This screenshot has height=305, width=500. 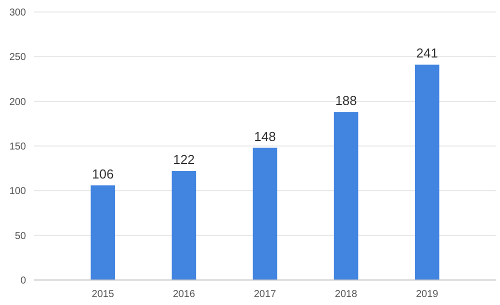 I want to click on x-tick-label: 2018, so click(x=346, y=294).